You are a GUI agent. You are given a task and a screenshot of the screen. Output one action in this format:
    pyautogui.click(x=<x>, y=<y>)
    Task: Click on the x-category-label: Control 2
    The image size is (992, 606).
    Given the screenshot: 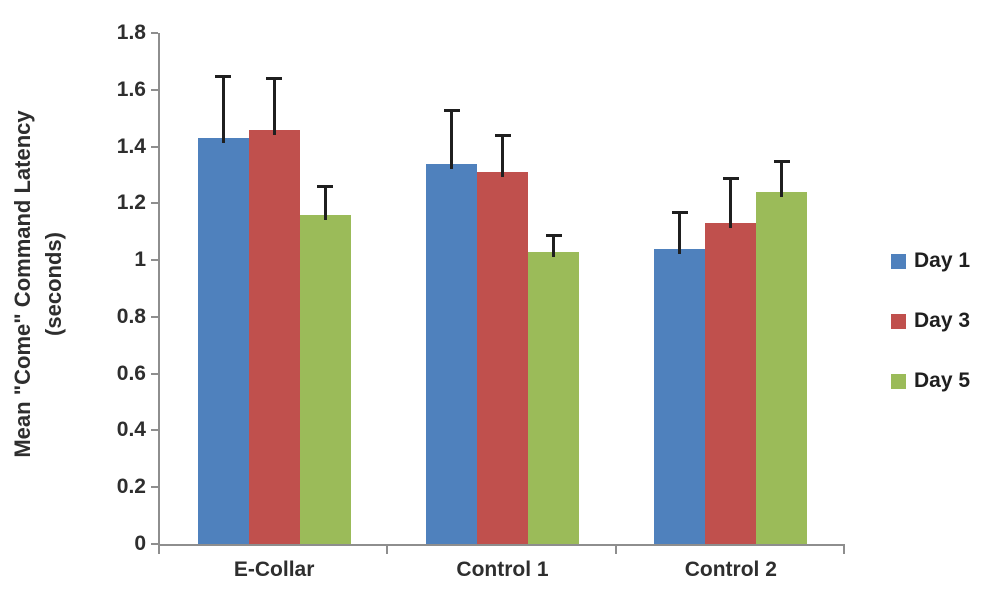 What is the action you would take?
    pyautogui.click(x=730, y=569)
    